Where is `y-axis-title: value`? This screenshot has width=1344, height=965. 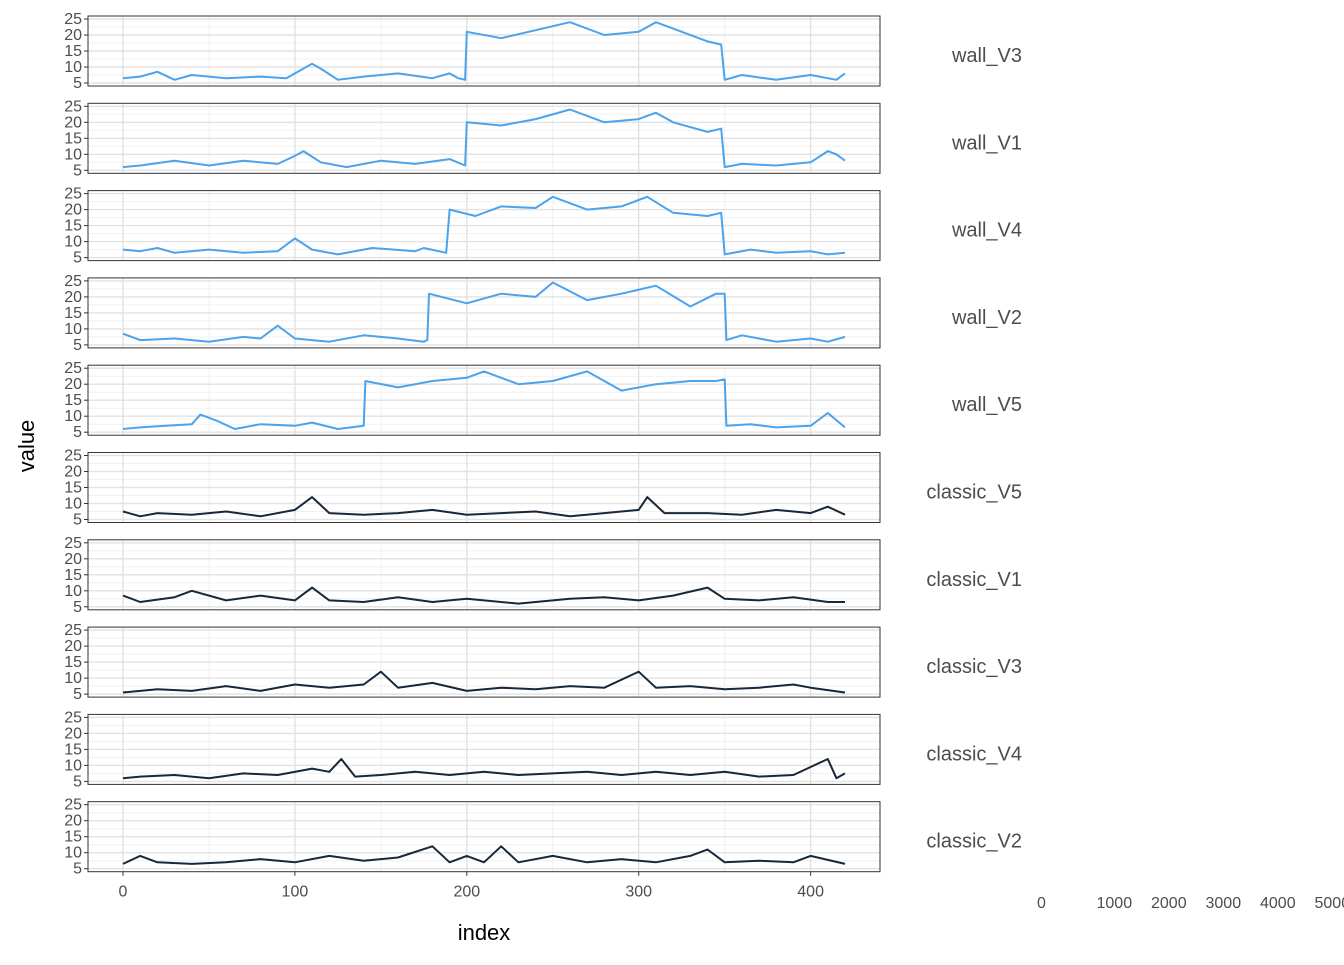 y-axis-title: value is located at coordinates (26, 446).